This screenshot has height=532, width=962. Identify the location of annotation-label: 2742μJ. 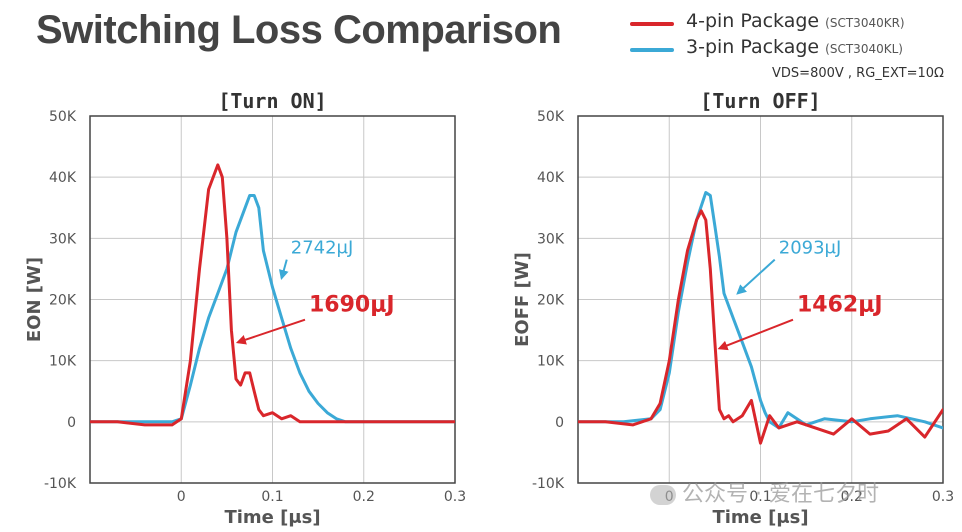
(322, 248).